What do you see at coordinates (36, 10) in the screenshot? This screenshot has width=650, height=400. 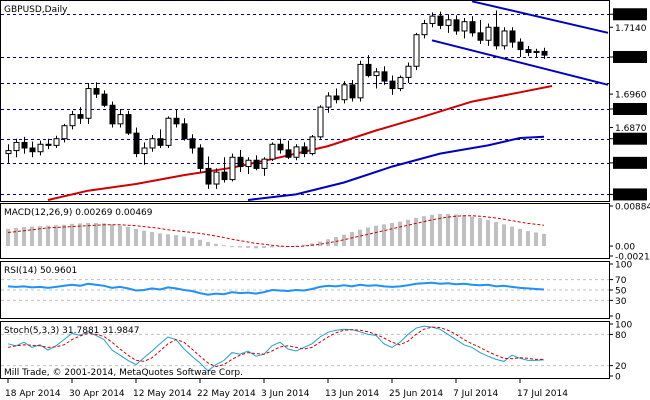 I see `price-pane-title: GBPUSD,Daily` at bounding box center [36, 10].